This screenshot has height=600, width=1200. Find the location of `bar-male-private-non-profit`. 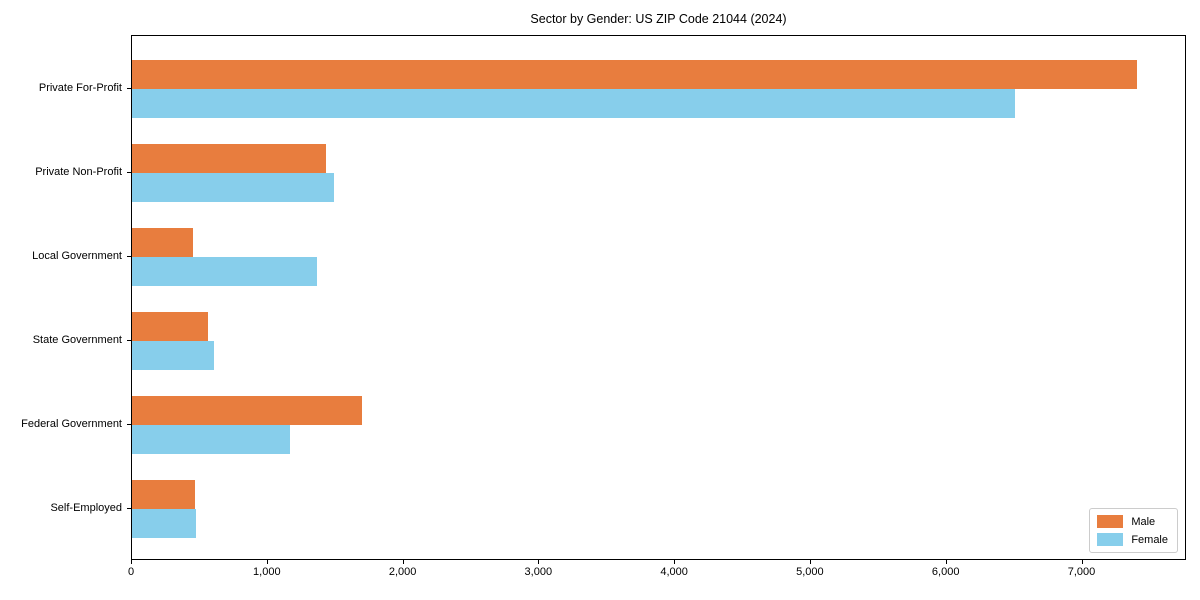

bar-male-private-non-profit is located at coordinates (229, 158).